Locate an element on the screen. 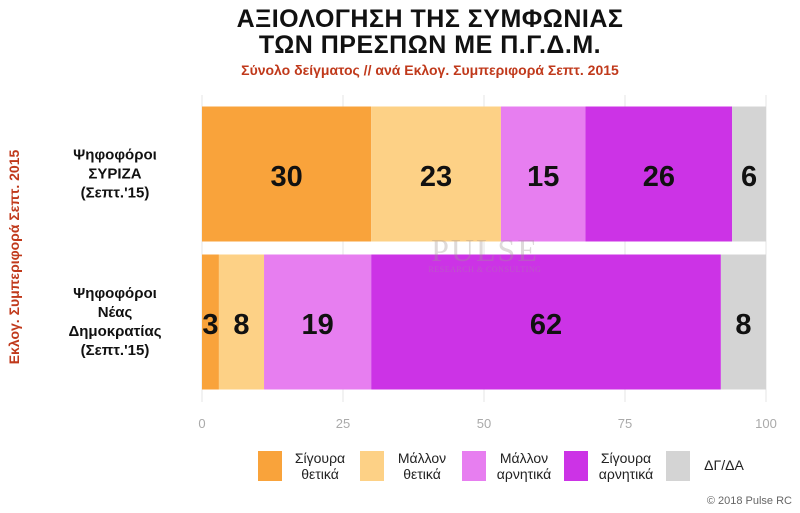  legend-item-4: ΔΓ/ΔΑ is located at coordinates (709, 465).